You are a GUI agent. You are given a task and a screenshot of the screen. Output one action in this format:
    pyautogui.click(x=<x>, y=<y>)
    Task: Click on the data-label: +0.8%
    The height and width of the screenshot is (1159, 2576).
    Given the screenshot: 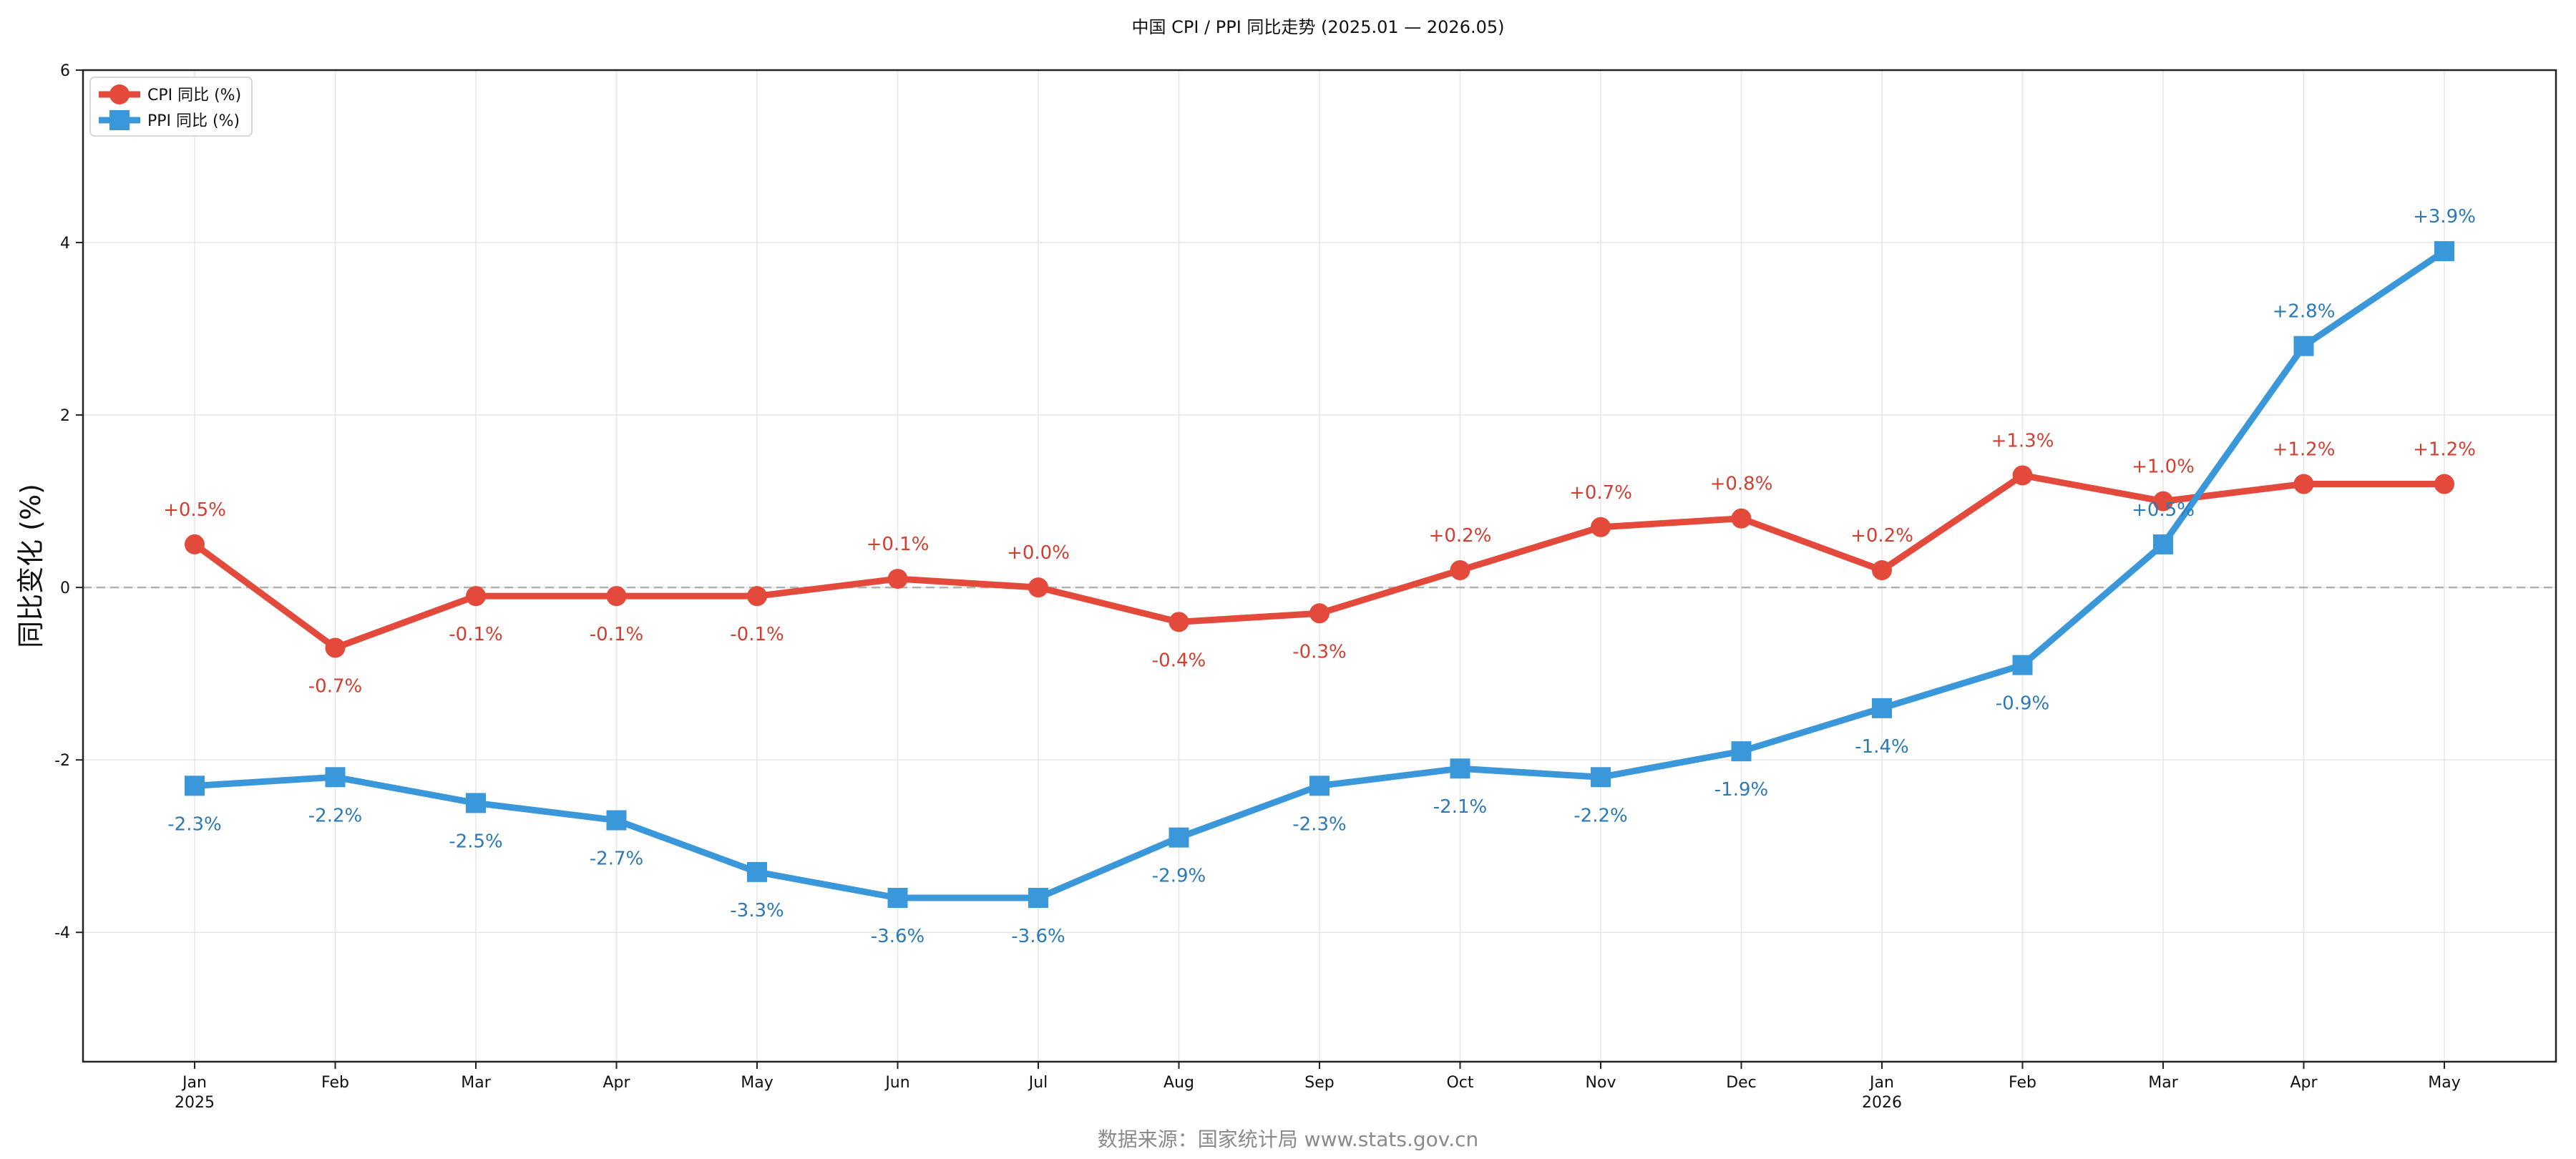 What is the action you would take?
    pyautogui.click(x=1741, y=484)
    